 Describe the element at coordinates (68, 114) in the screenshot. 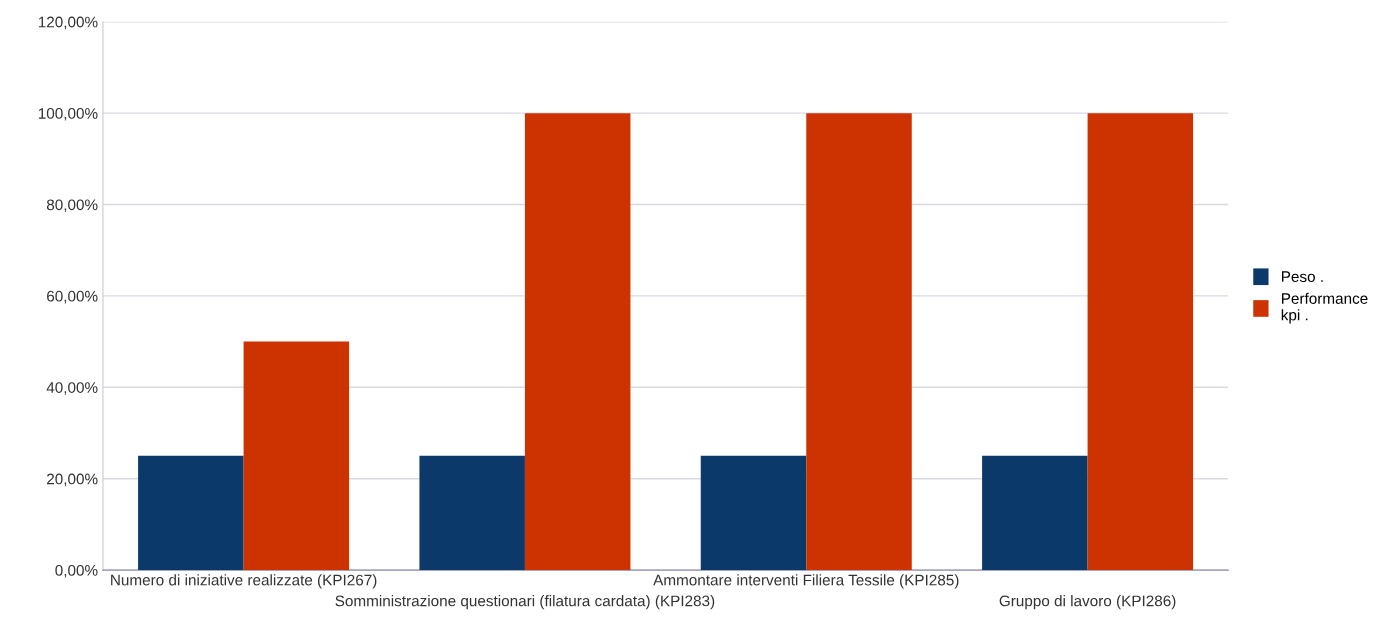

I see `y-tick-label: 100,00%` at that location.